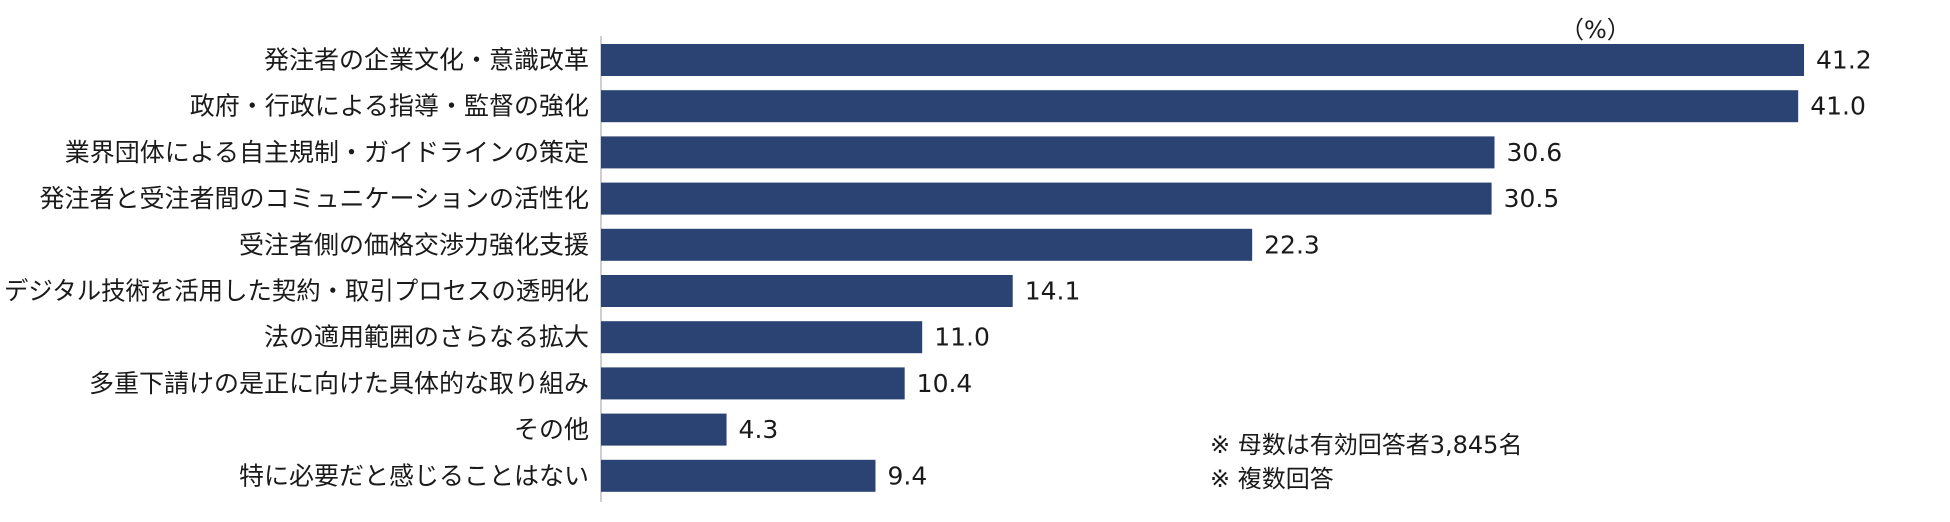  What do you see at coordinates (389, 106) in the screenshot?
I see `category-label: 政府・行政による指導・監督の強化` at bounding box center [389, 106].